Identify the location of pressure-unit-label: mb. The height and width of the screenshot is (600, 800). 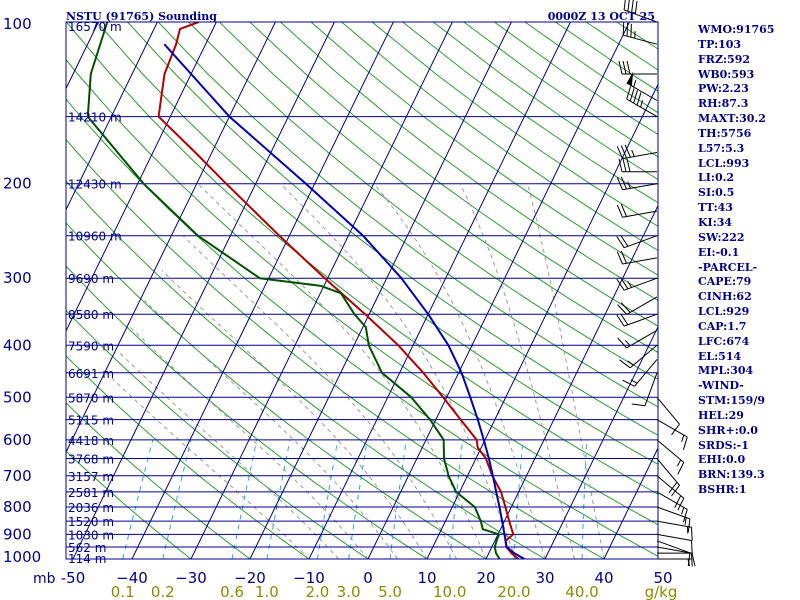
(44, 579).